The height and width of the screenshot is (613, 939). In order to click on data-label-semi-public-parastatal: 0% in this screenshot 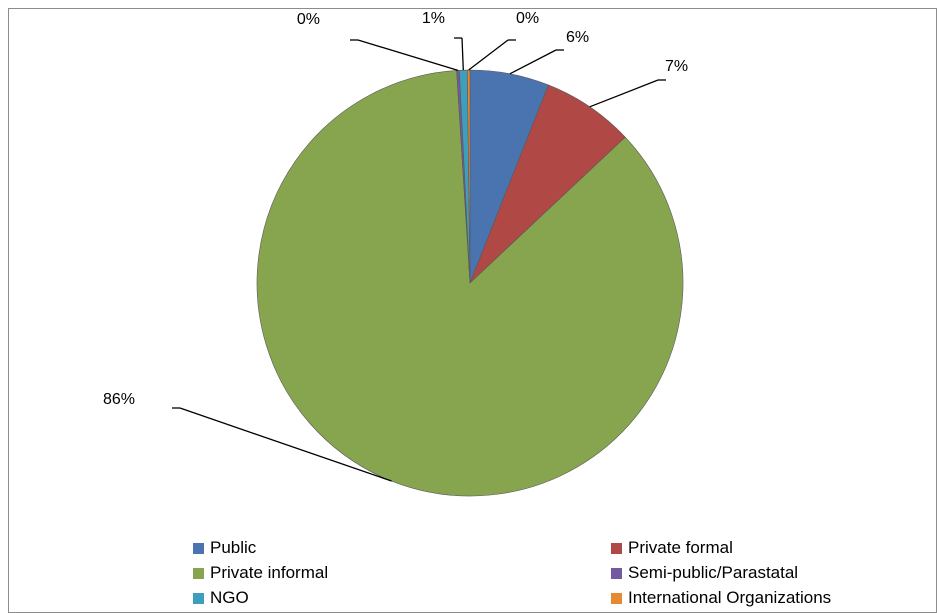, I will do `click(308, 19)`.